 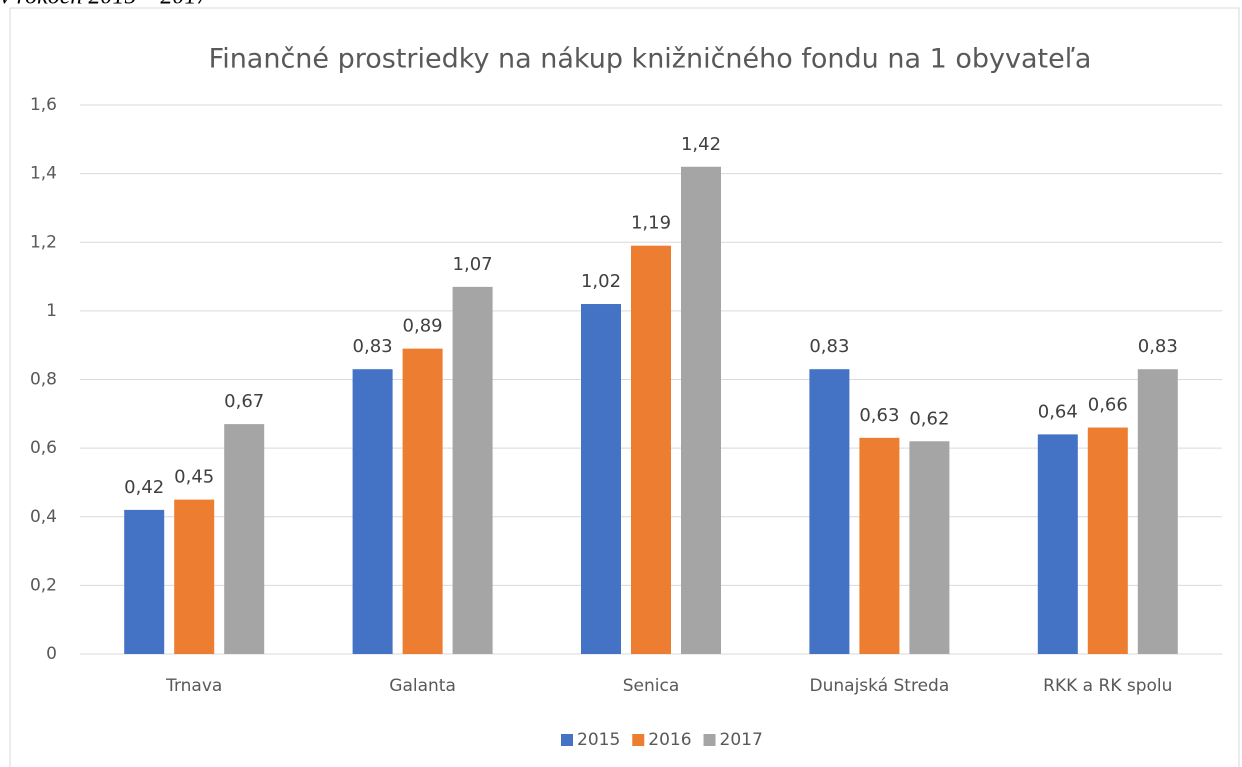 I want to click on x-tick-label: Dunajská Streda, so click(x=880, y=686).